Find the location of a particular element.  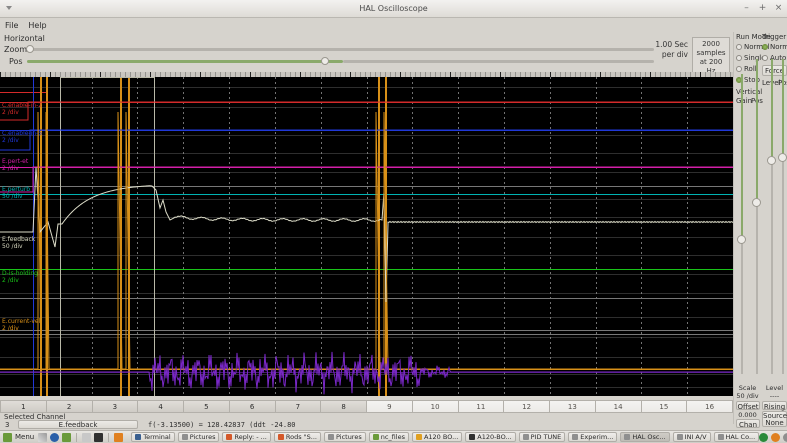

channel-button-15: 15 is located at coordinates (664, 406).